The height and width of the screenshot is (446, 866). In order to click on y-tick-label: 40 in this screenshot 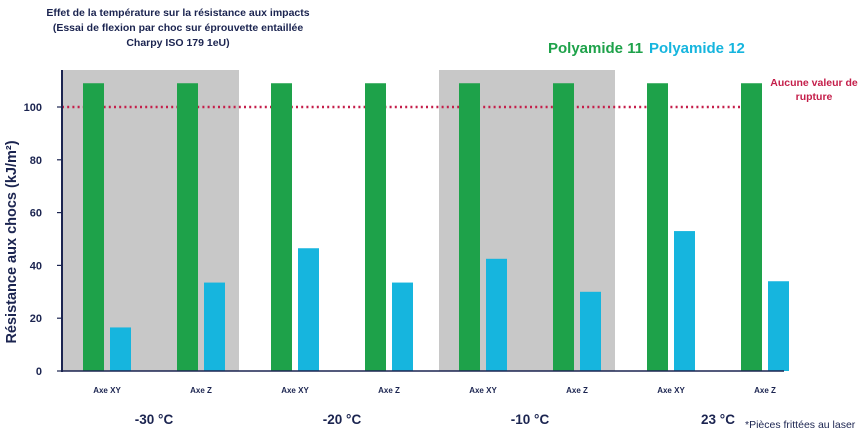, I will do `click(36, 266)`.